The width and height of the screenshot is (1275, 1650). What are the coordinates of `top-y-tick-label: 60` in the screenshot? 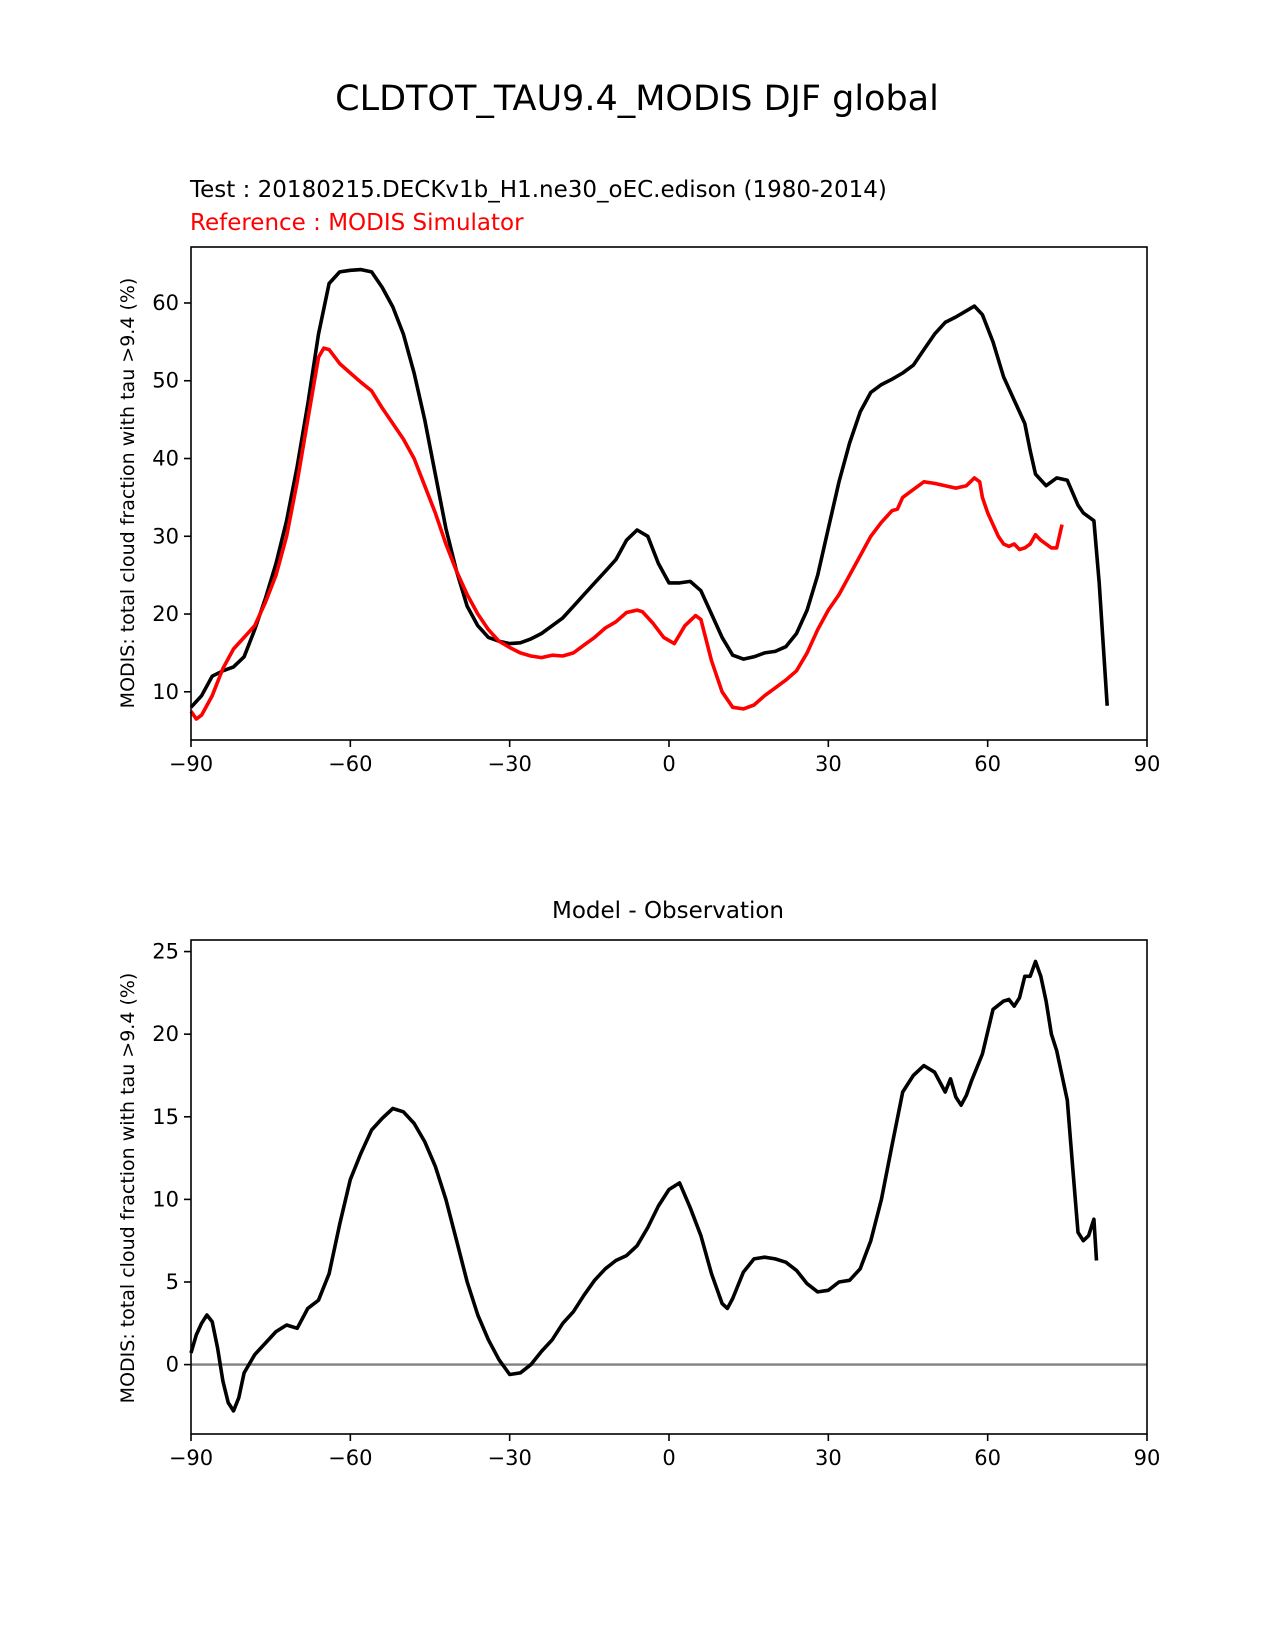 It's located at (165, 303).